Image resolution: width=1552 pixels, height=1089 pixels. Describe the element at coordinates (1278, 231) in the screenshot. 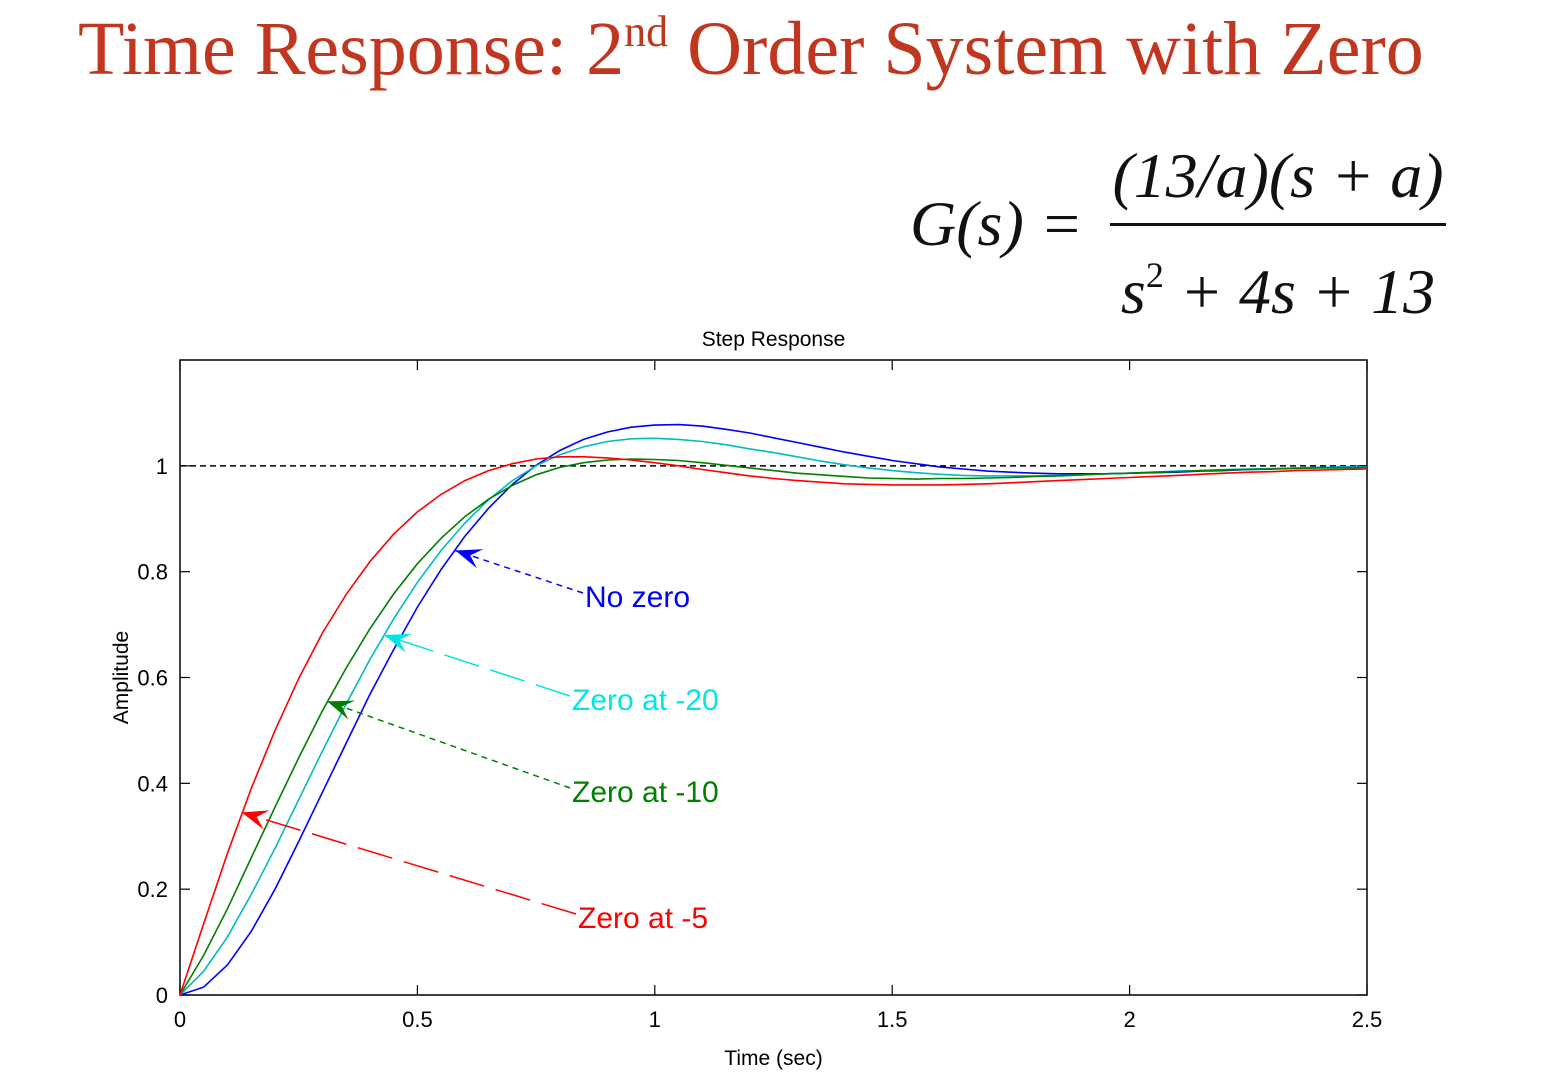

I see `formula-fraction: (13/a)(s + a) s2 + 4s + 13` at that location.